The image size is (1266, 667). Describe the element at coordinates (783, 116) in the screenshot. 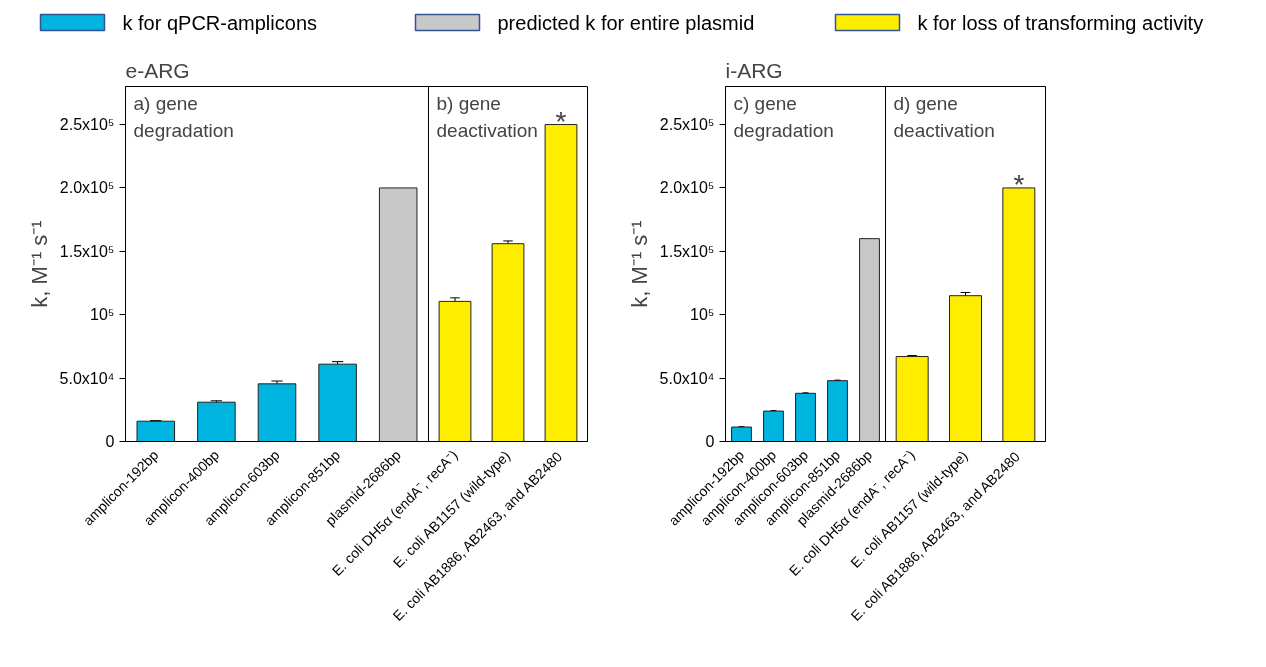

I see `annotation: c) gene degradation` at that location.